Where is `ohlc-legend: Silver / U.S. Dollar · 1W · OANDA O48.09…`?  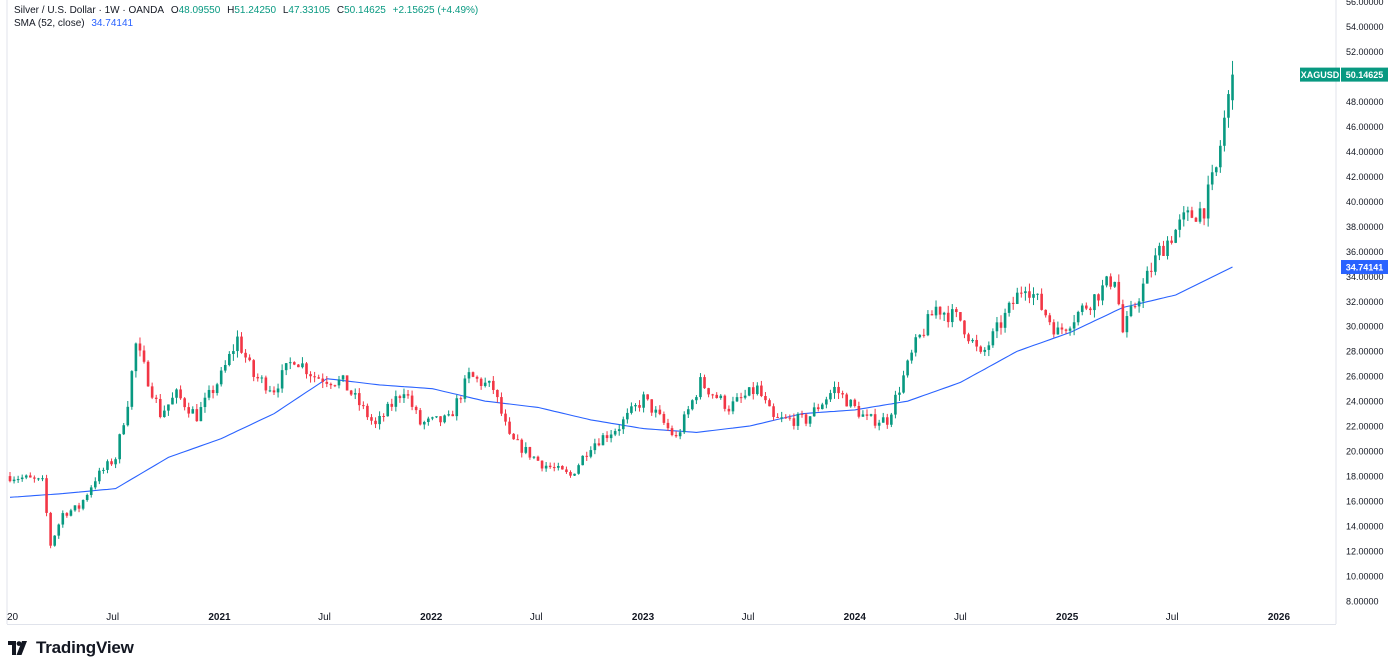
ohlc-legend: Silver / U.S. Dollar · 1W · OANDA O48.09… is located at coordinates (248, 11).